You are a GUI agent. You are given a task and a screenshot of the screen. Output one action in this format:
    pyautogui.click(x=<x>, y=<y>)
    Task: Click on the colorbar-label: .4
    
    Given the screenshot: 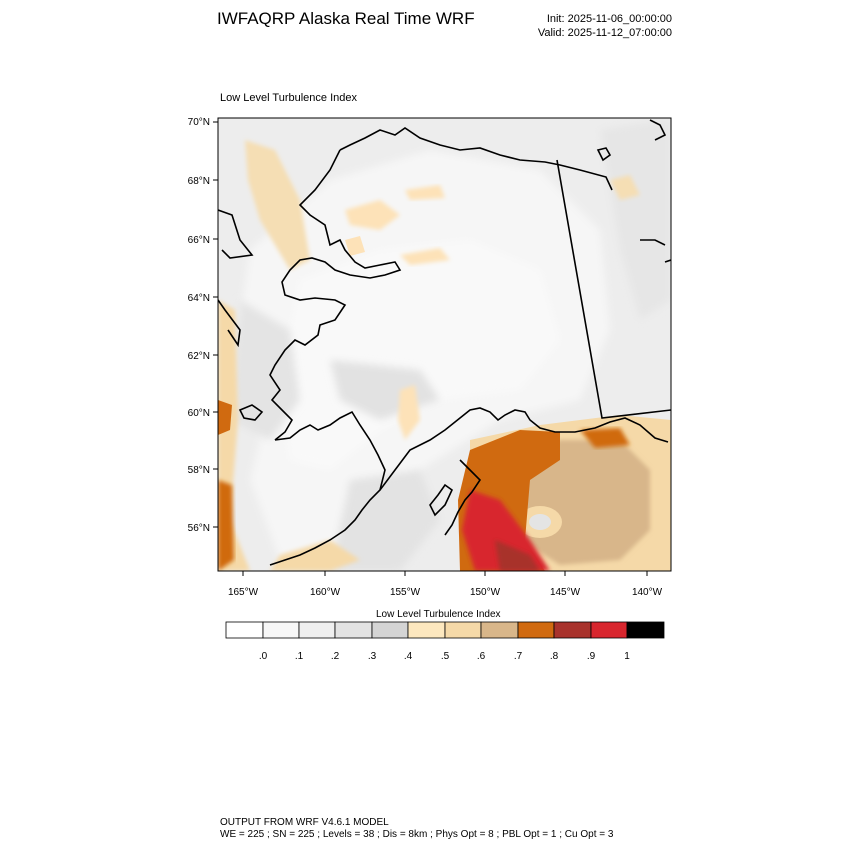 What is the action you would take?
    pyautogui.click(x=408, y=656)
    